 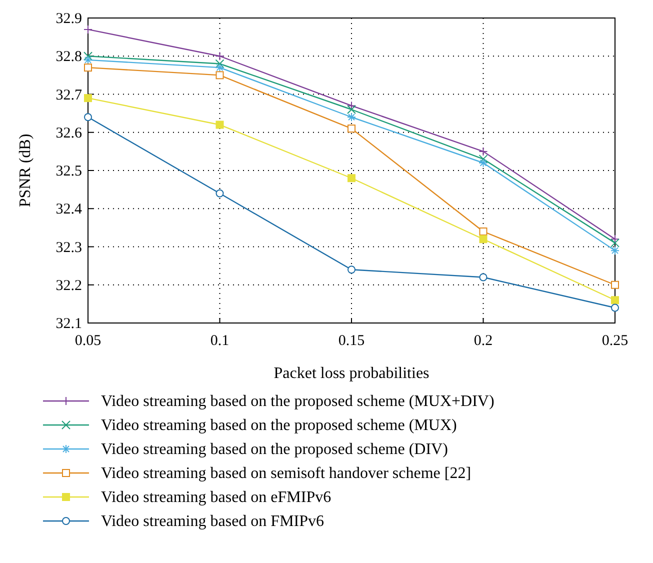 What do you see at coordinates (297, 401) in the screenshot?
I see `legend-label: Video streaming based on the proposed scheme (MUX+DIV)` at bounding box center [297, 401].